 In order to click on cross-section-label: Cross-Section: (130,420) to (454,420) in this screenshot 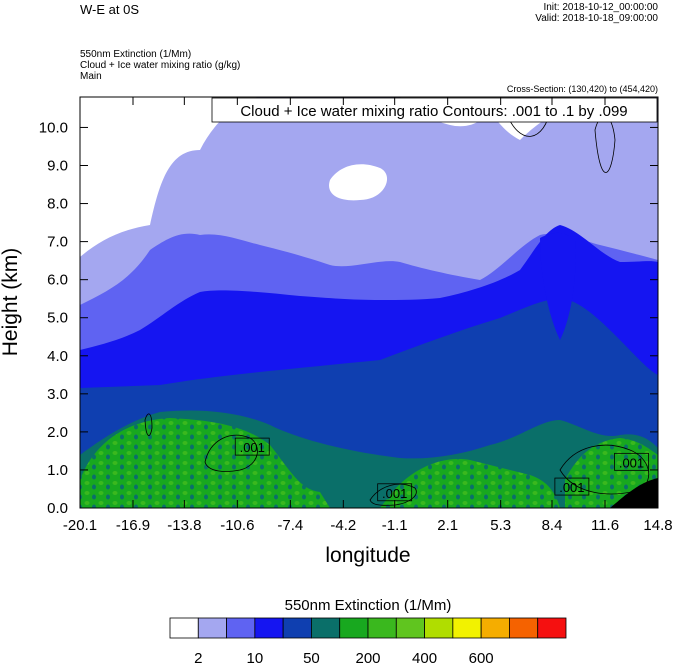, I will do `click(582, 89)`.